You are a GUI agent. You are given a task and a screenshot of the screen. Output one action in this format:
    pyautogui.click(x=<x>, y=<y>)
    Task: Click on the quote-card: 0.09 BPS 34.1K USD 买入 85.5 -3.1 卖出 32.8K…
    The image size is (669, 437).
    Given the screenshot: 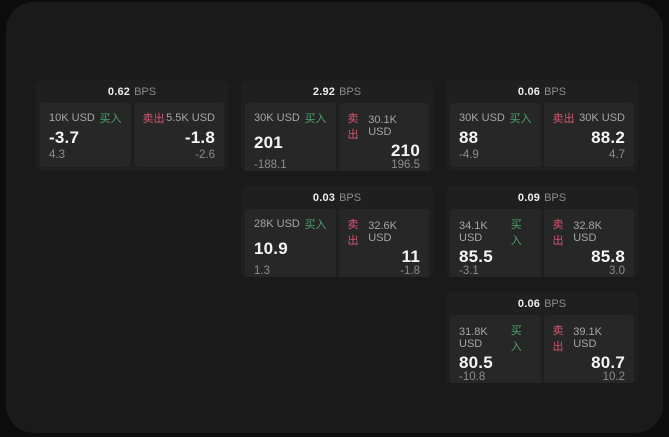 What is the action you would take?
    pyautogui.click(x=542, y=231)
    